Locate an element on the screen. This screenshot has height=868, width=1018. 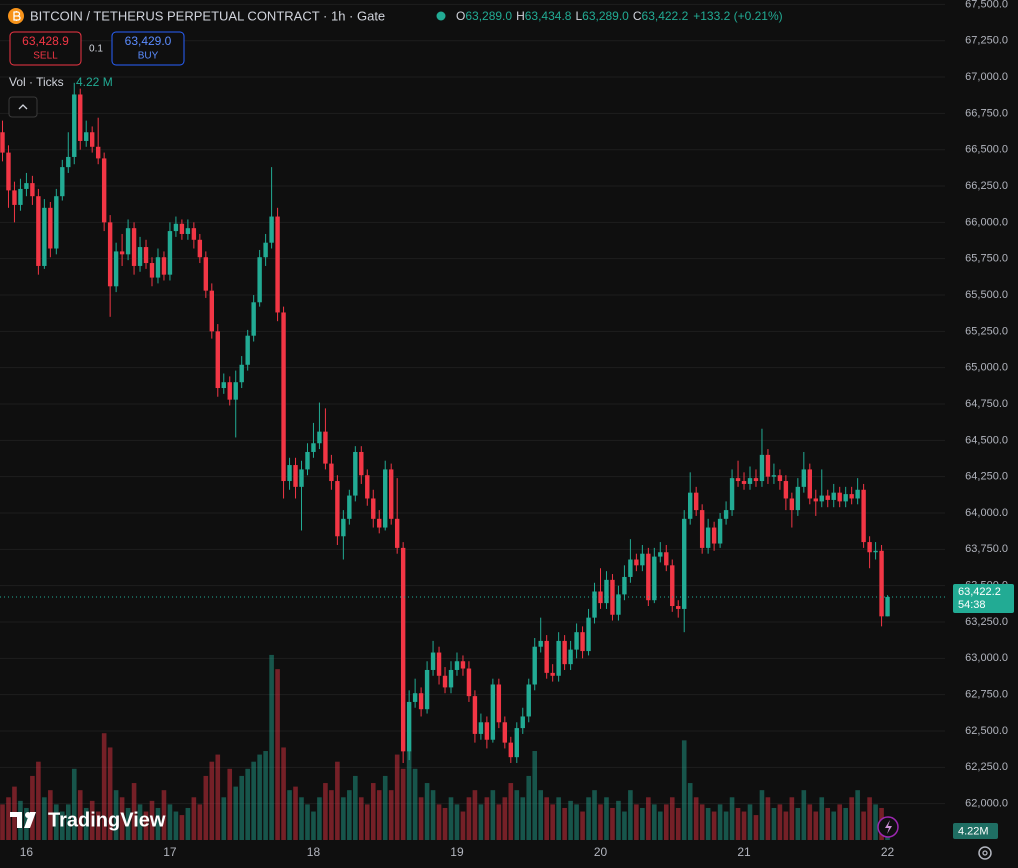
sell-button is located at coordinates (45, 48).